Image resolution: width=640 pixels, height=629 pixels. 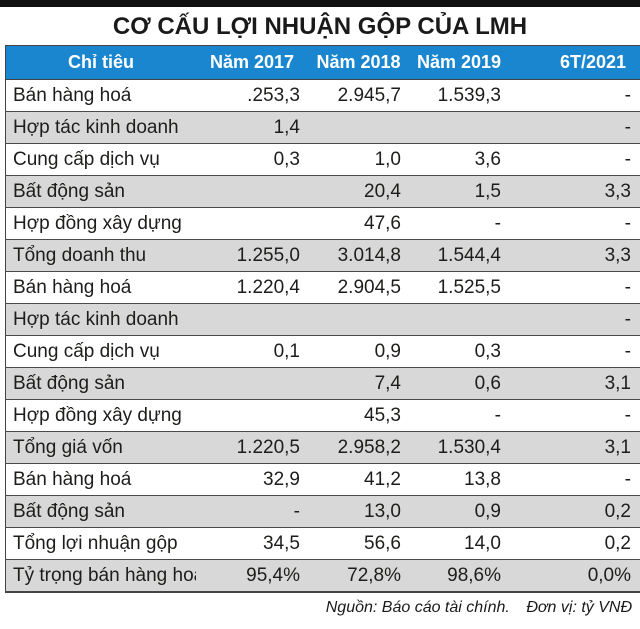 What do you see at coordinates (579, 607) in the screenshot?
I see `unit-note: Đơn vị: tỷ VNĐ` at bounding box center [579, 607].